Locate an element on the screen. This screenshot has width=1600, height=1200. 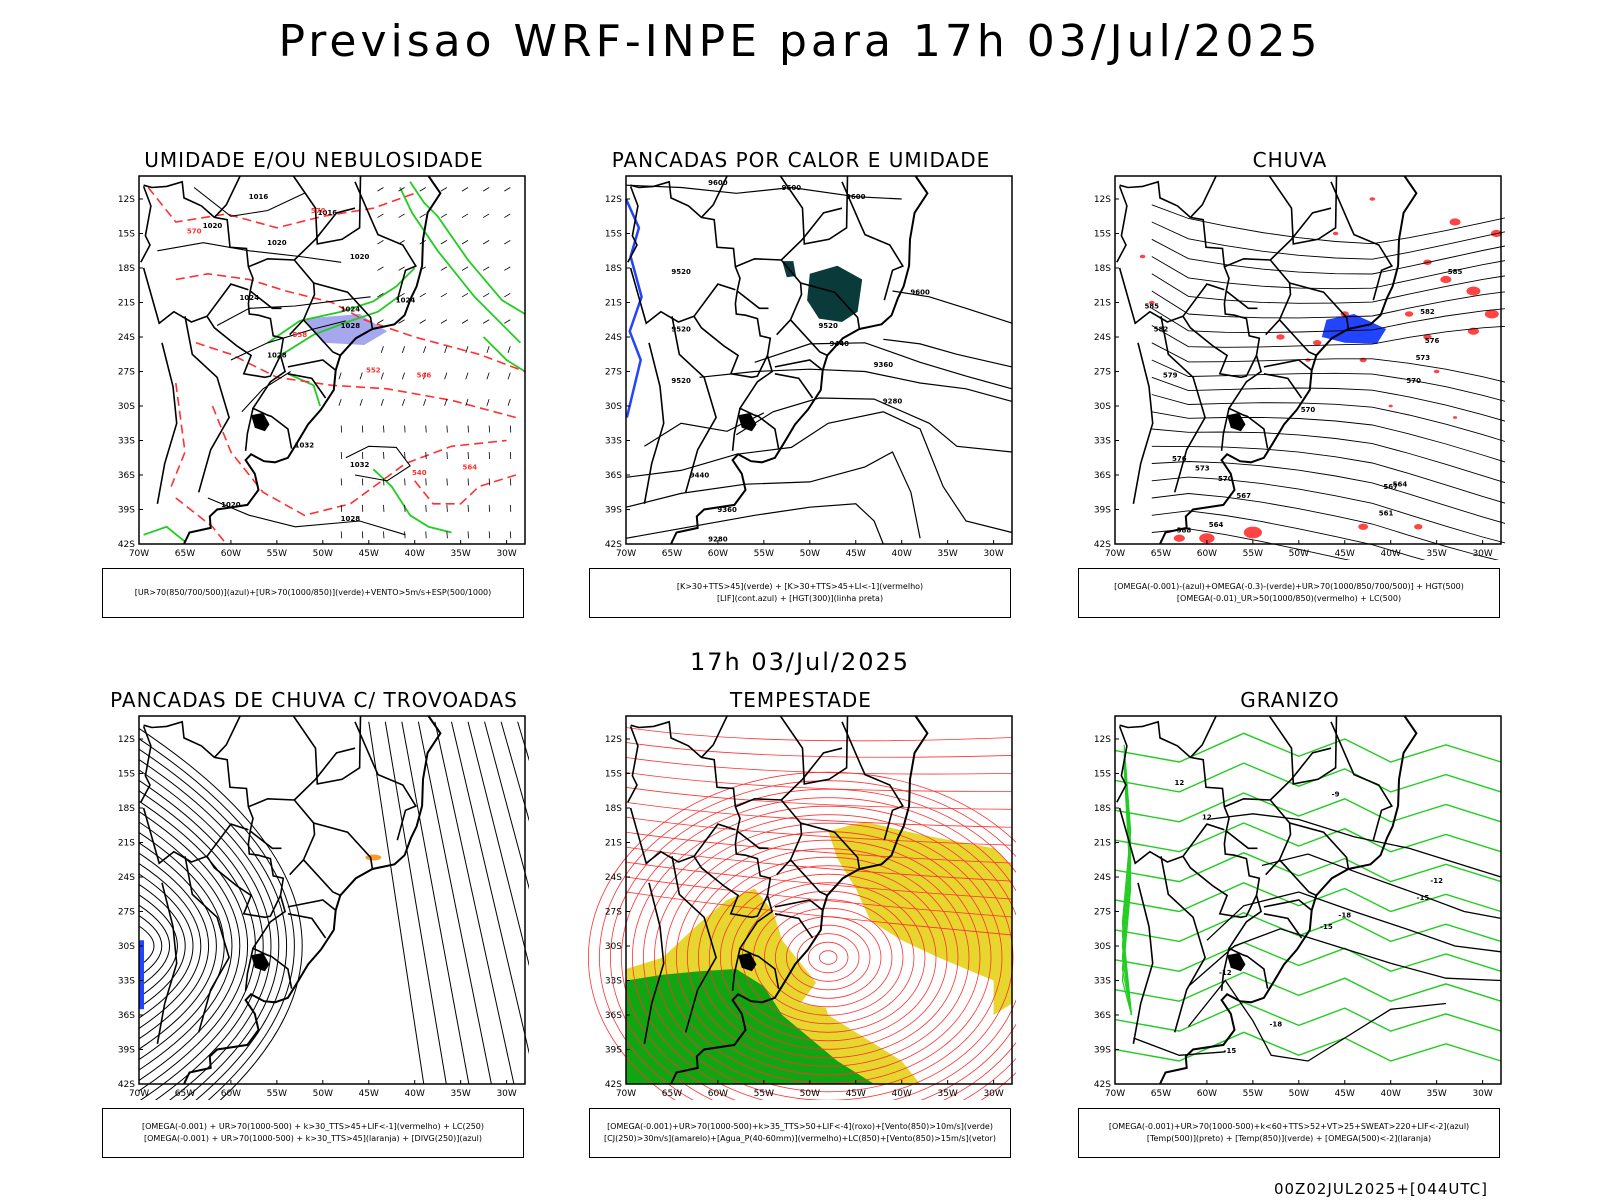
contour-value-label: -12 is located at coordinates (1225, 973).